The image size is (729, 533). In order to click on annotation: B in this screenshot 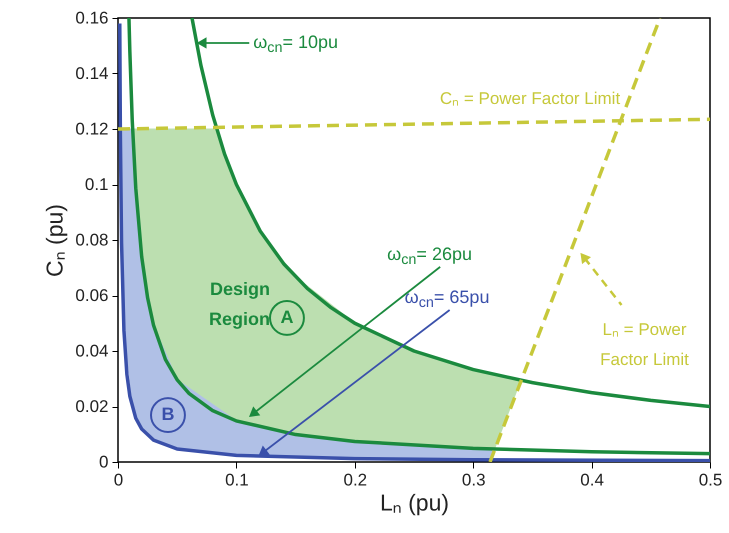, I will do `click(167, 414)`.